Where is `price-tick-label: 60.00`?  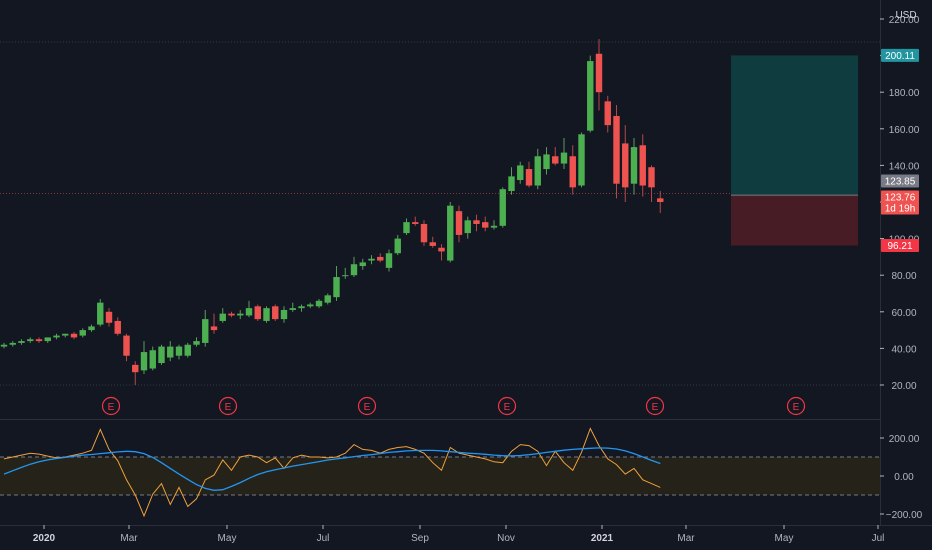 price-tick-label: 60.00 is located at coordinates (903, 313).